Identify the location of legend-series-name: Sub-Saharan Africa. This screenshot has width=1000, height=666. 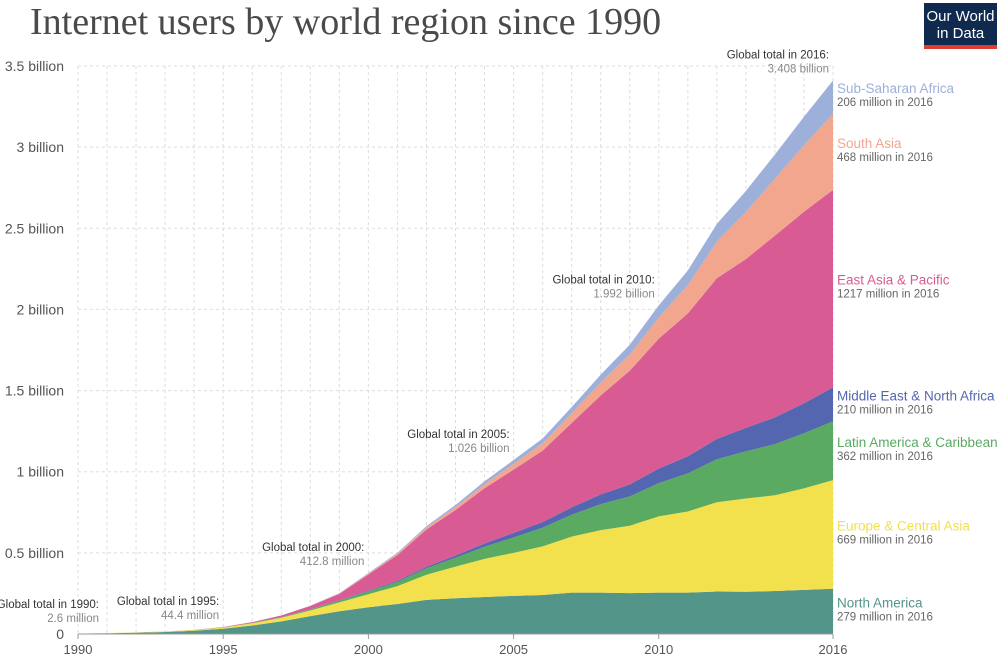
(896, 88).